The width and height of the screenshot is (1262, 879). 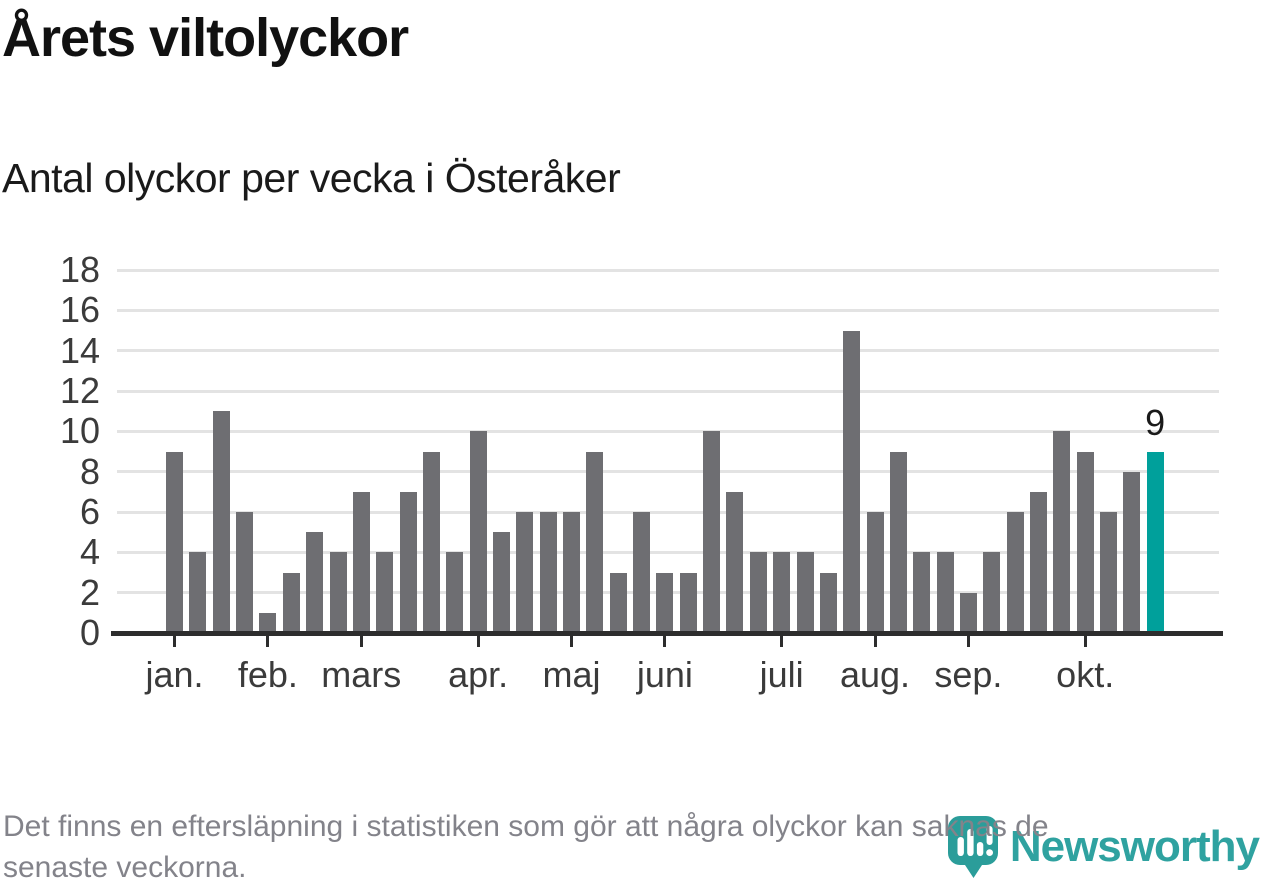 I want to click on x-axis-tick-label: apr., so click(x=478, y=674).